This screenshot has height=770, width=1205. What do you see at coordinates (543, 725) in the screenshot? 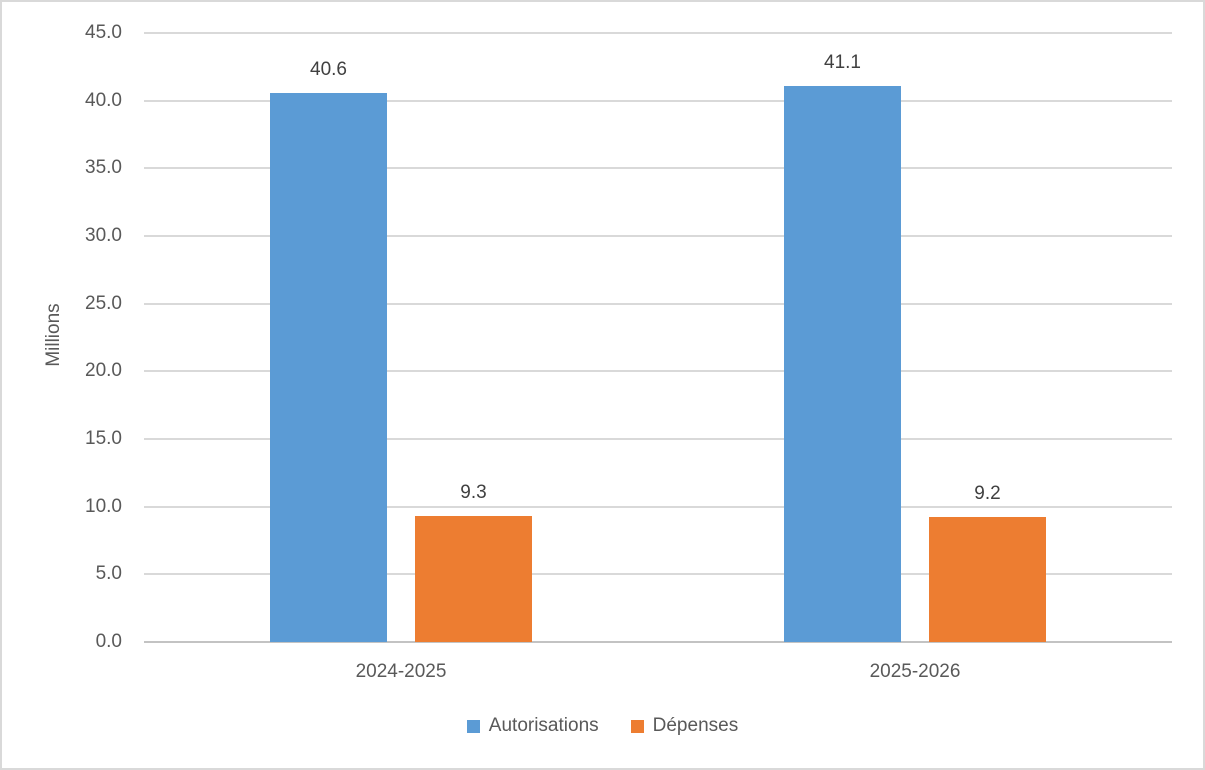
I see `legend-label: Autorisations` at bounding box center [543, 725].